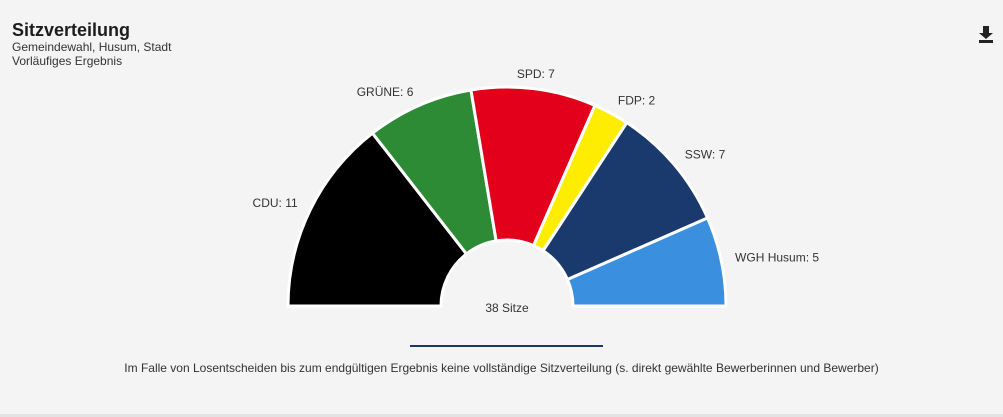 The height and width of the screenshot is (417, 1003). Describe the element at coordinates (501, 415) in the screenshot. I see `bottom-border` at that location.